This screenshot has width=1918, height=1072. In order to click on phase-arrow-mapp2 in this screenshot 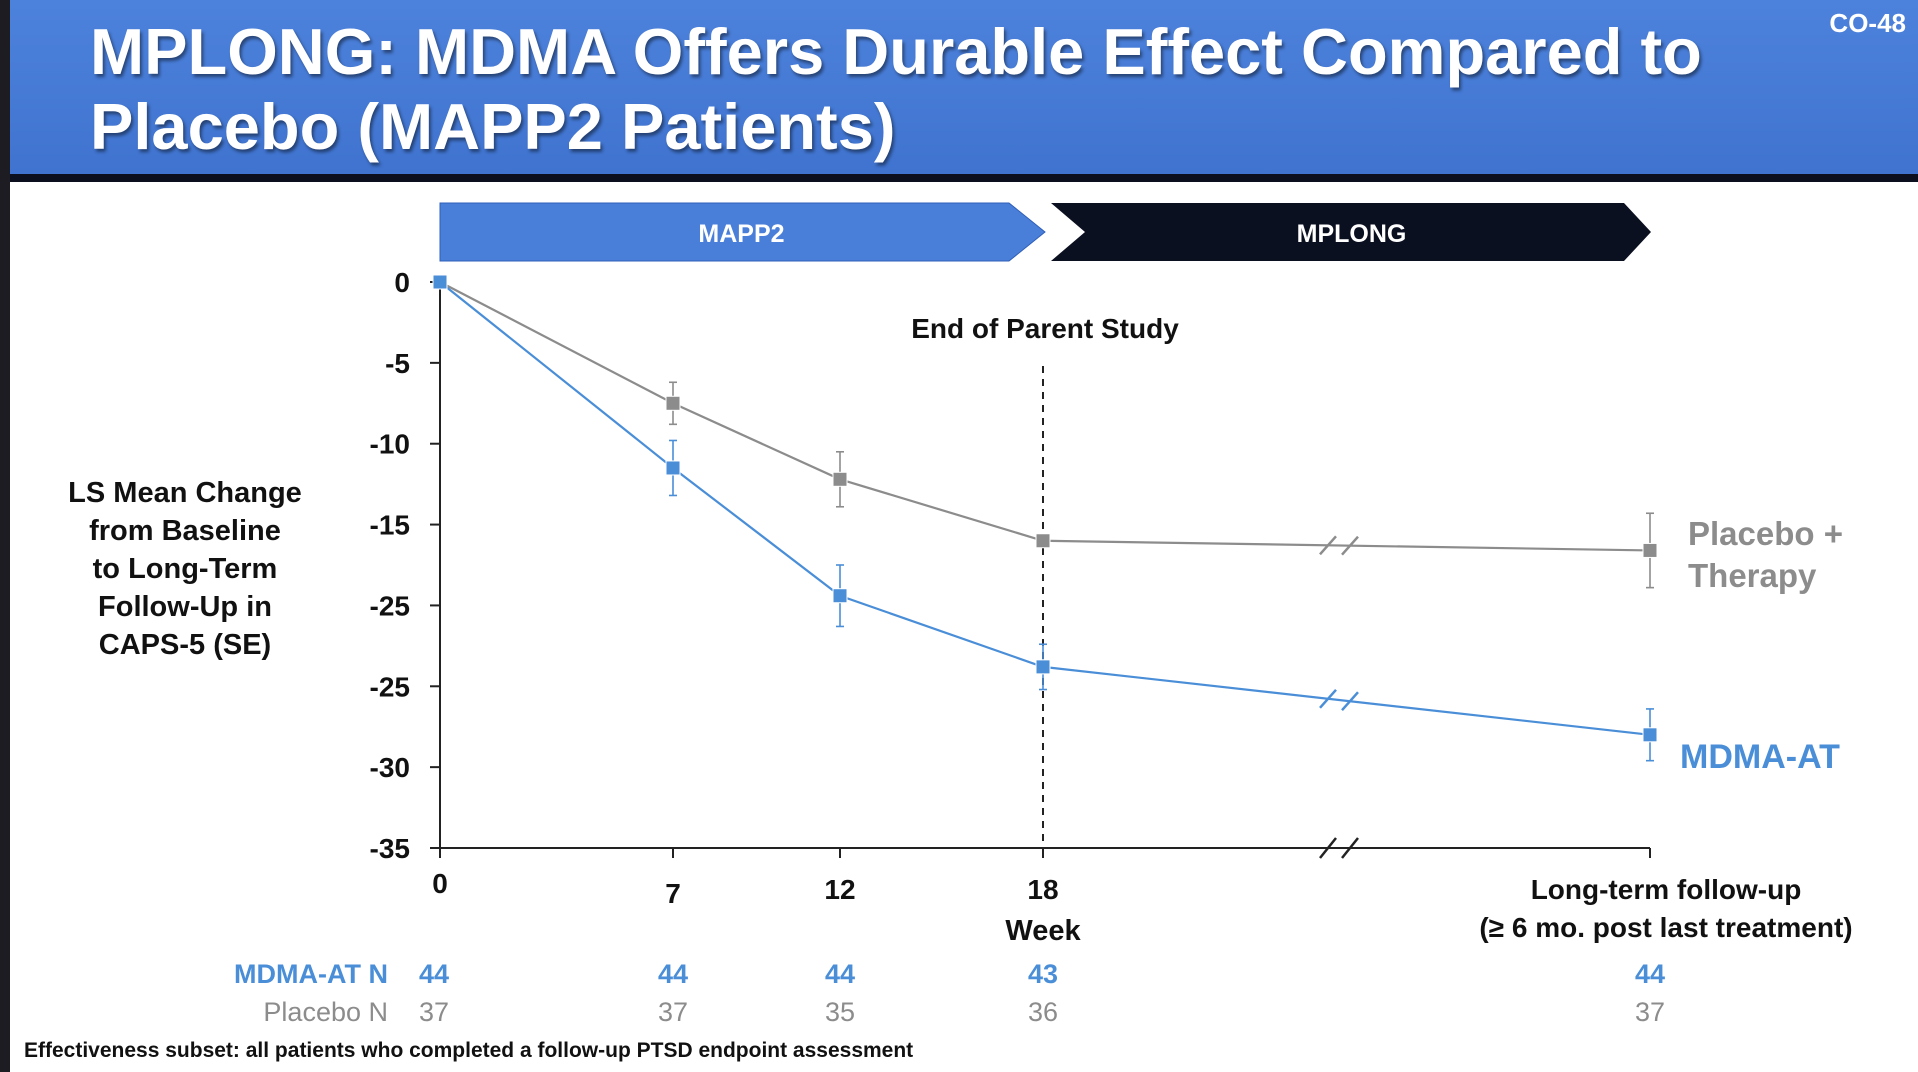, I will do `click(742, 232)`.